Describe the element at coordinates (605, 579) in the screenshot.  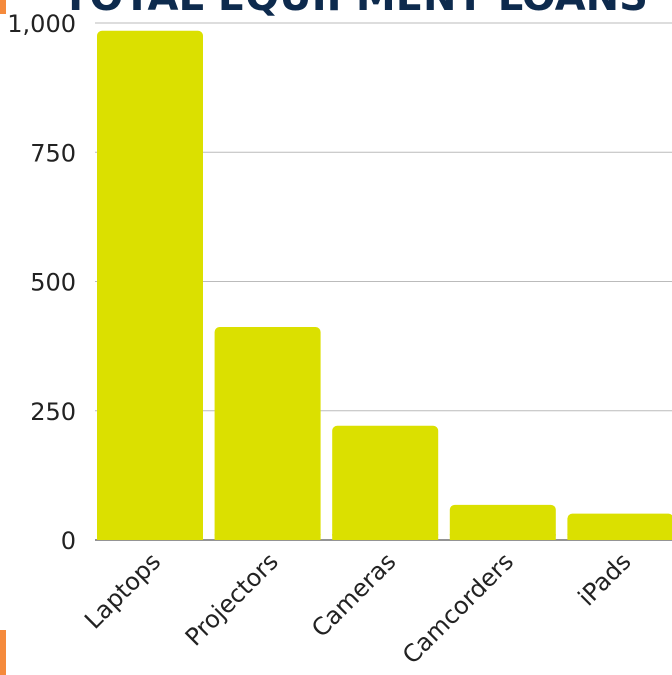
I see `x-tick-label: iPads` at that location.